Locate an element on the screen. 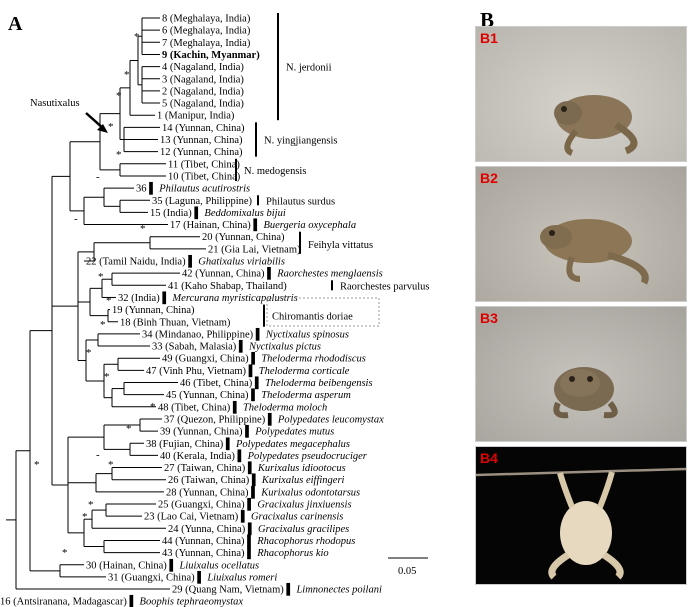  taxon-label-text: 45 (Yunnan, China) is located at coordinates (207, 395).